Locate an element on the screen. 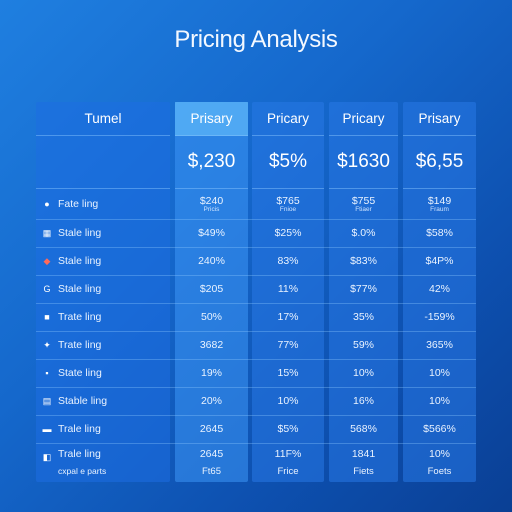  circle-icon: ● is located at coordinates (47, 204).